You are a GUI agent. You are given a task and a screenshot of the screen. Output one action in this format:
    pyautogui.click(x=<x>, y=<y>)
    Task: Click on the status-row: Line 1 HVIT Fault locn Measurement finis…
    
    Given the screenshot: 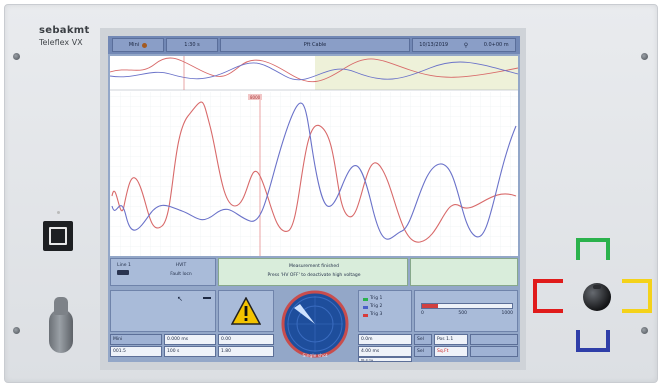 What is the action you would take?
    pyautogui.click(x=314, y=273)
    